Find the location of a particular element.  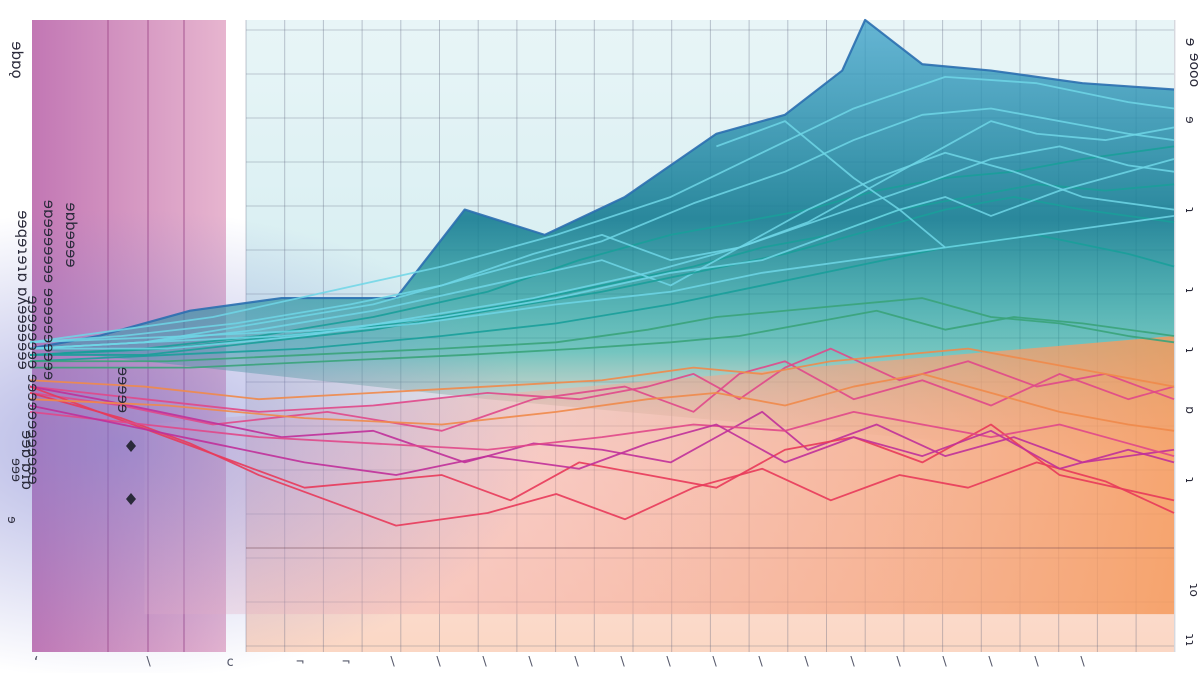

left-label: ɘ is located at coordinates (12, 519).